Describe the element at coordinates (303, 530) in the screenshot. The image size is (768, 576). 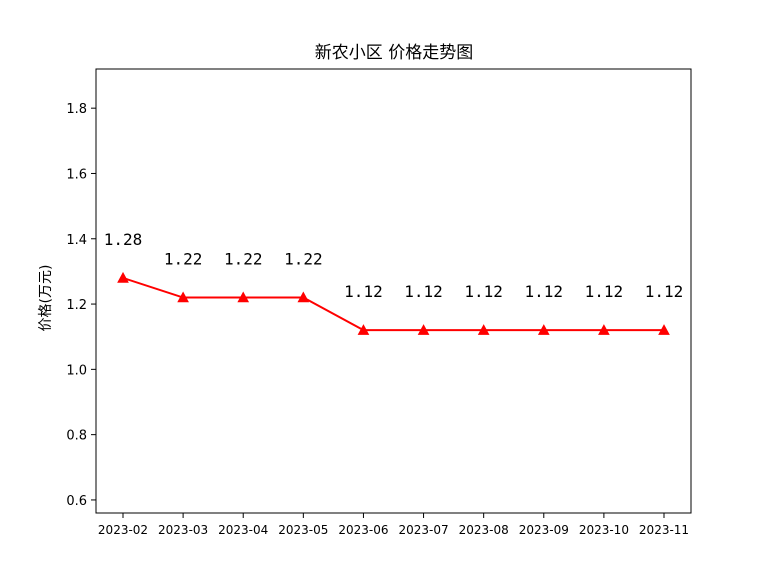
I see `x-tick-label: 2023-05` at that location.